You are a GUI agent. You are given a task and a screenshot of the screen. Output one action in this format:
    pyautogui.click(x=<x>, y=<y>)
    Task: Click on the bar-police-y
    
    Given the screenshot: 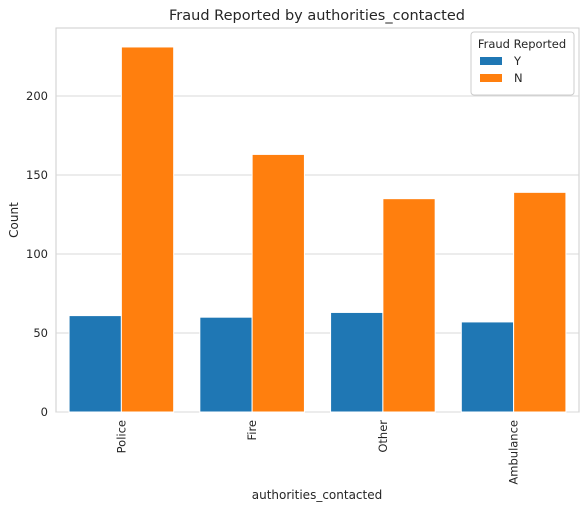 What is the action you would take?
    pyautogui.click(x=95, y=364)
    